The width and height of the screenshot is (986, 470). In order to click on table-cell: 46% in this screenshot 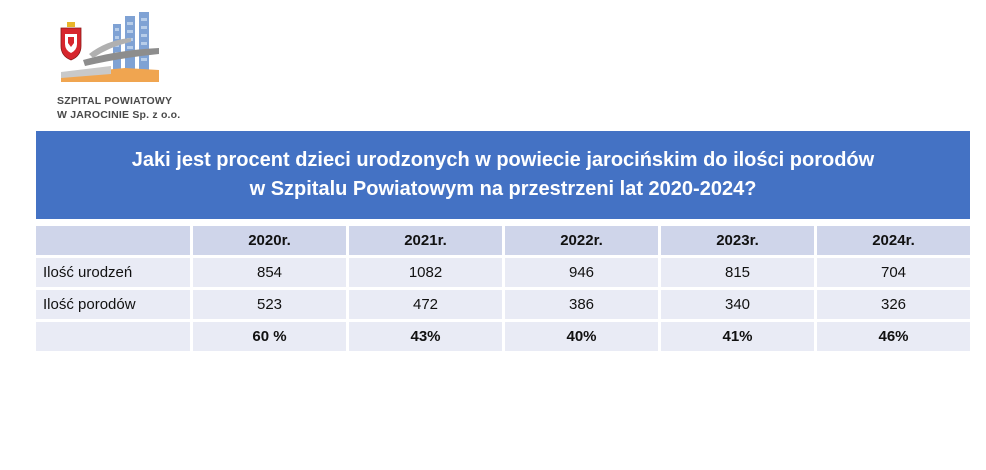, I will do `click(892, 336)`.